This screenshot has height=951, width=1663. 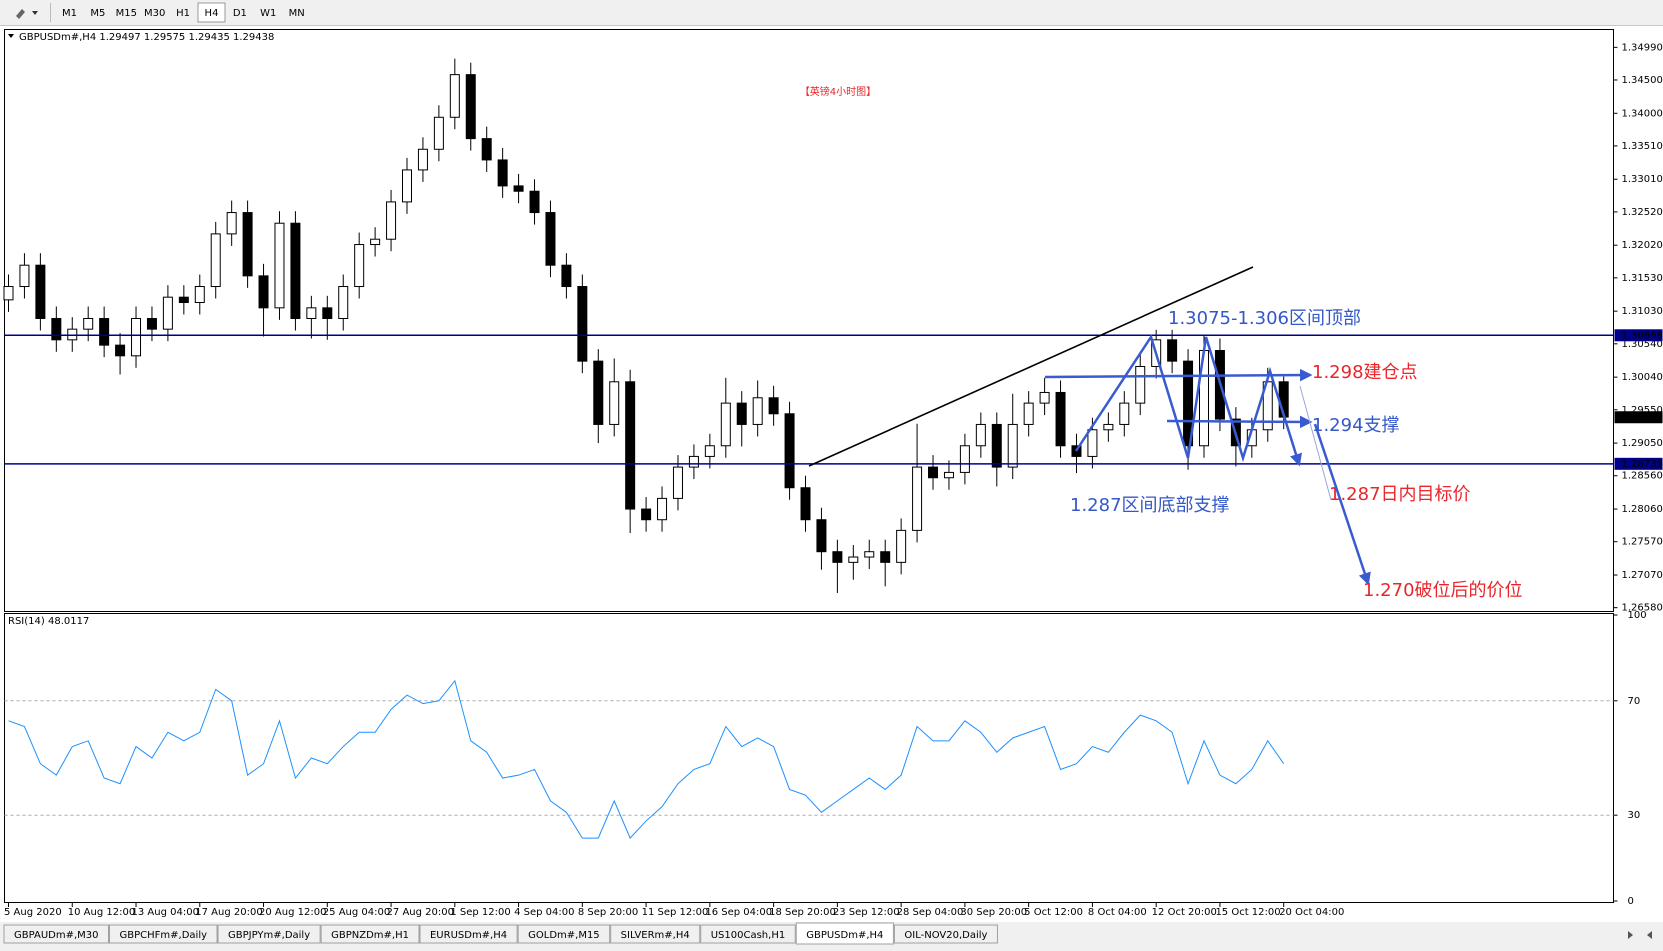 What do you see at coordinates (68, 621) in the screenshot?
I see `rsi-value: 48.0117` at bounding box center [68, 621].